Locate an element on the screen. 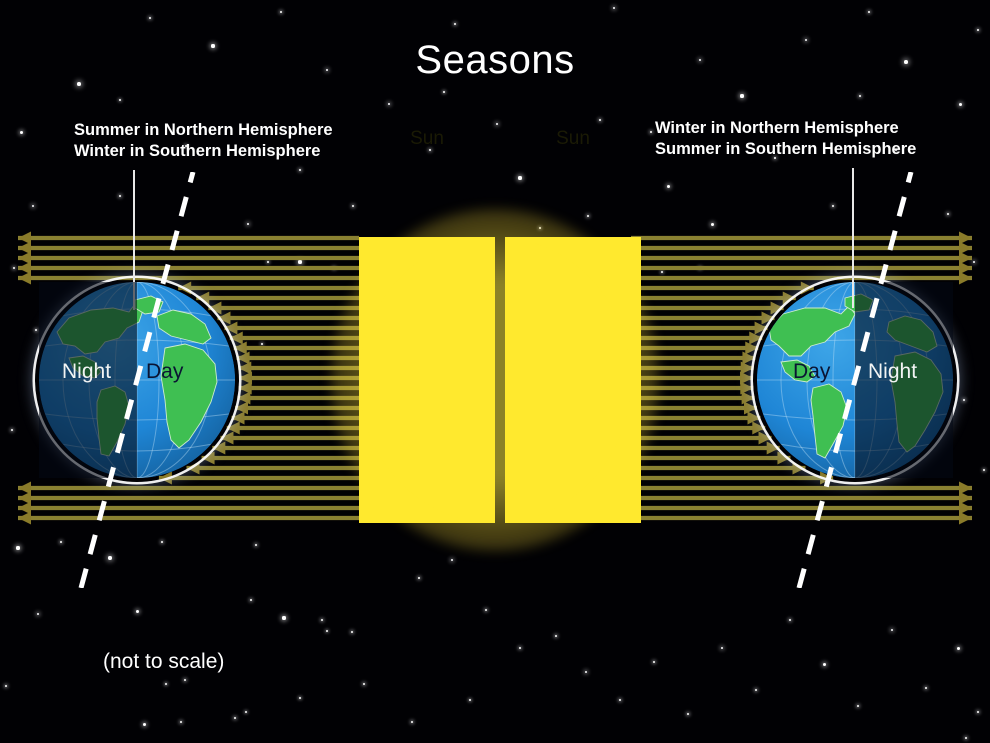 This screenshot has height=743, width=990. earth-right-night-label: Night is located at coordinates (893, 371).